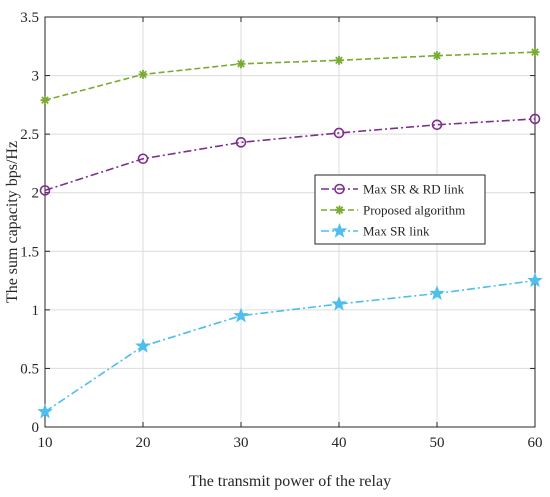  Describe the element at coordinates (535, 443) in the screenshot. I see `x-tick-label: 60` at that location.